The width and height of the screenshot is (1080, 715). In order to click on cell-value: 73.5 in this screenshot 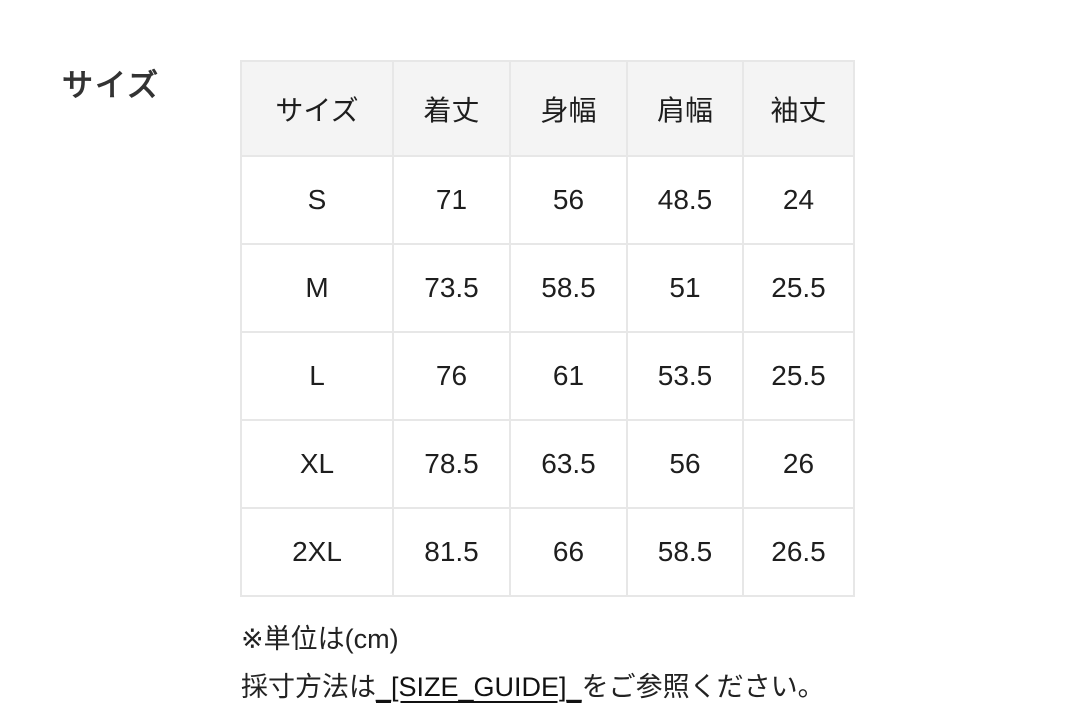, I will do `click(451, 288)`.